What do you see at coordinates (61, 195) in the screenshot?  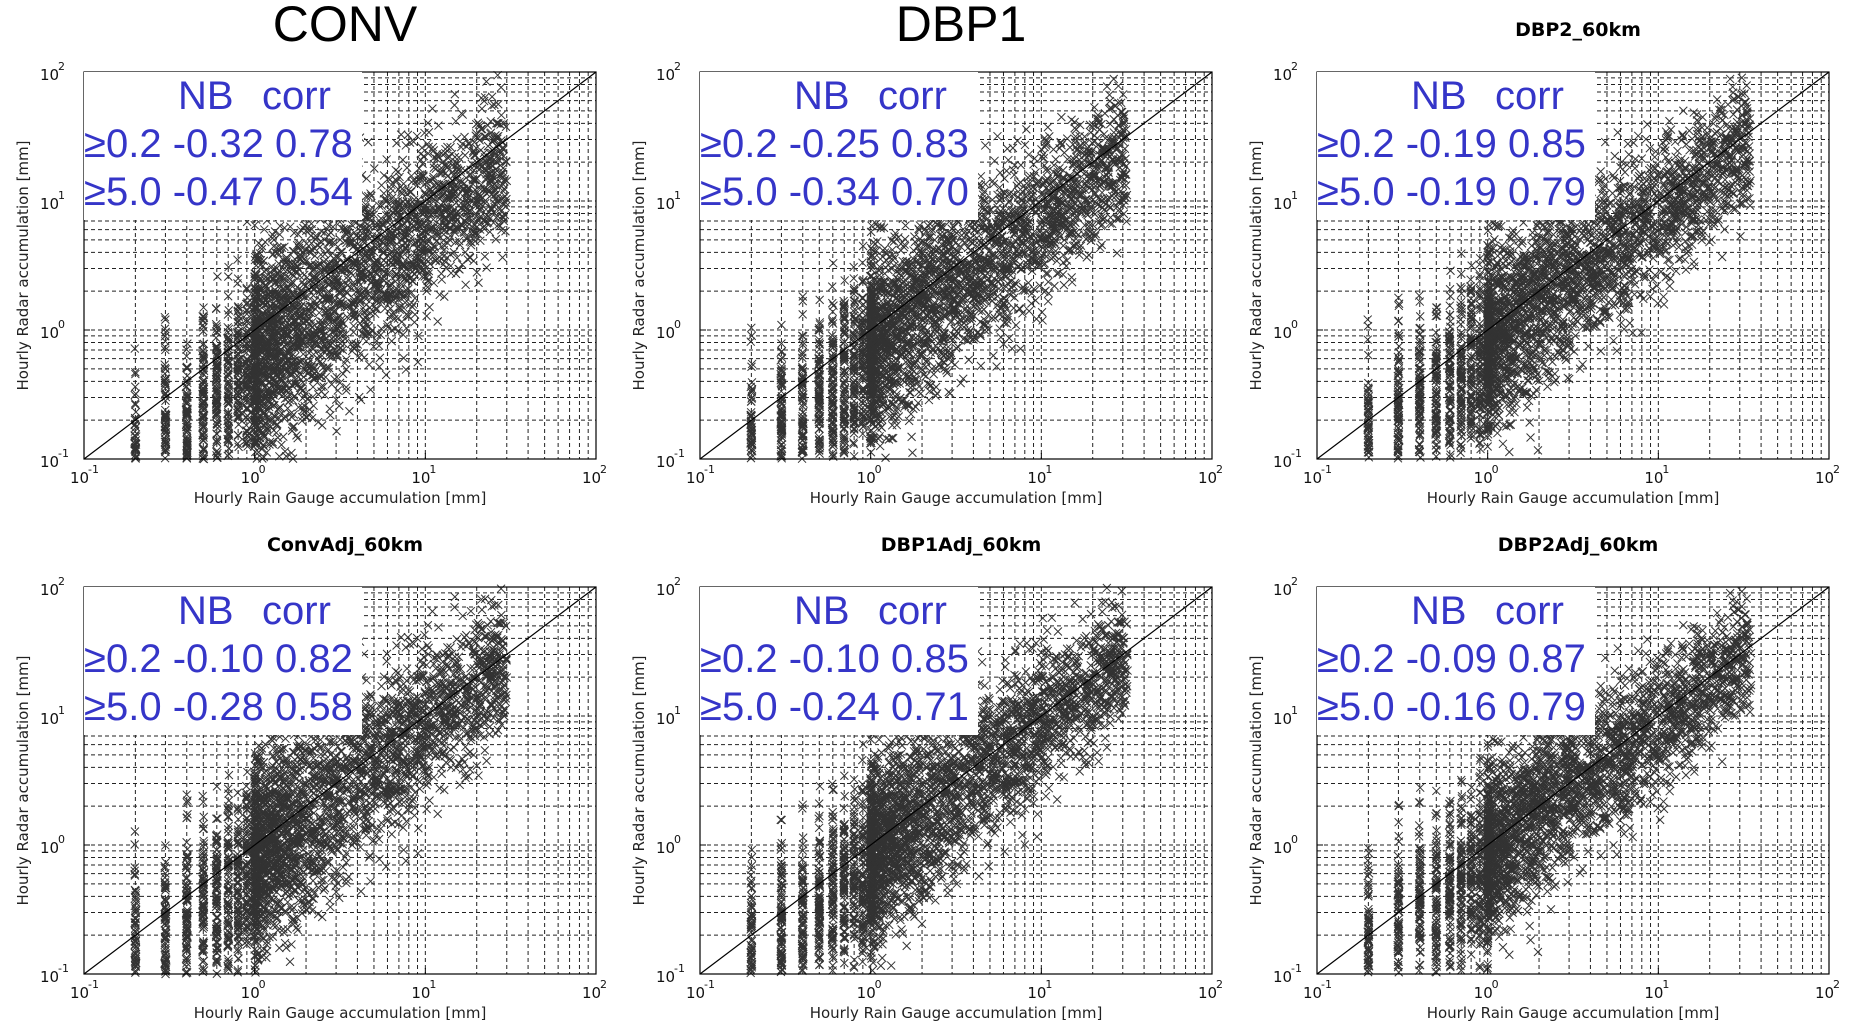 I see `y-tick-exponent: 1` at bounding box center [61, 195].